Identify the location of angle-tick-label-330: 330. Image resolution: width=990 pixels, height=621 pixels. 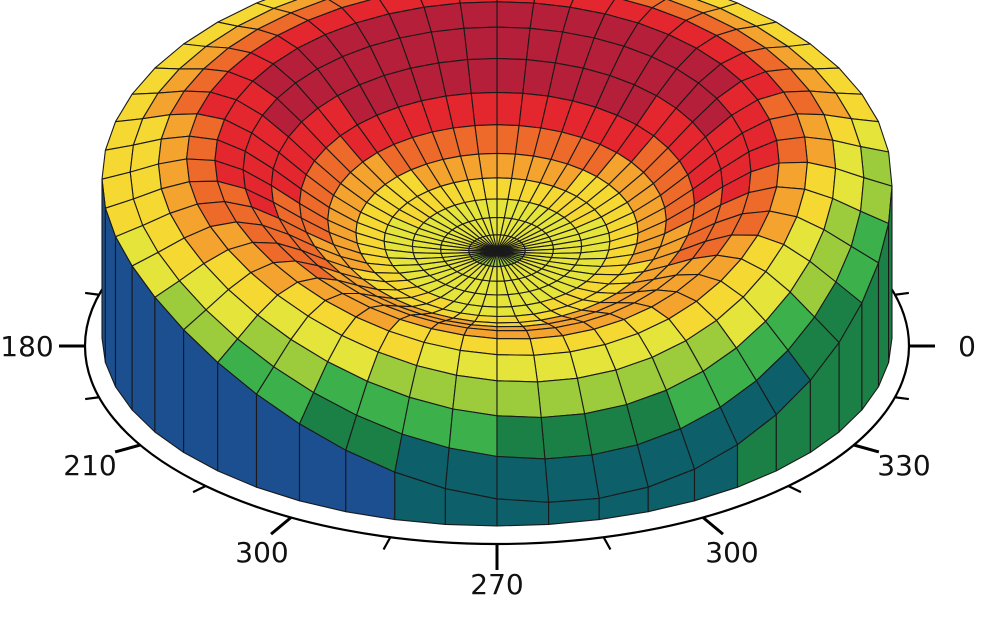
(903, 465).